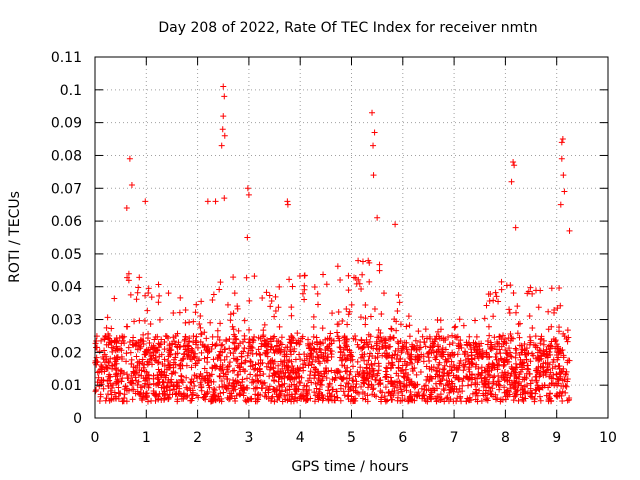 The image size is (640, 480). I want to click on y-tick-label: 0.01, so click(66, 386).